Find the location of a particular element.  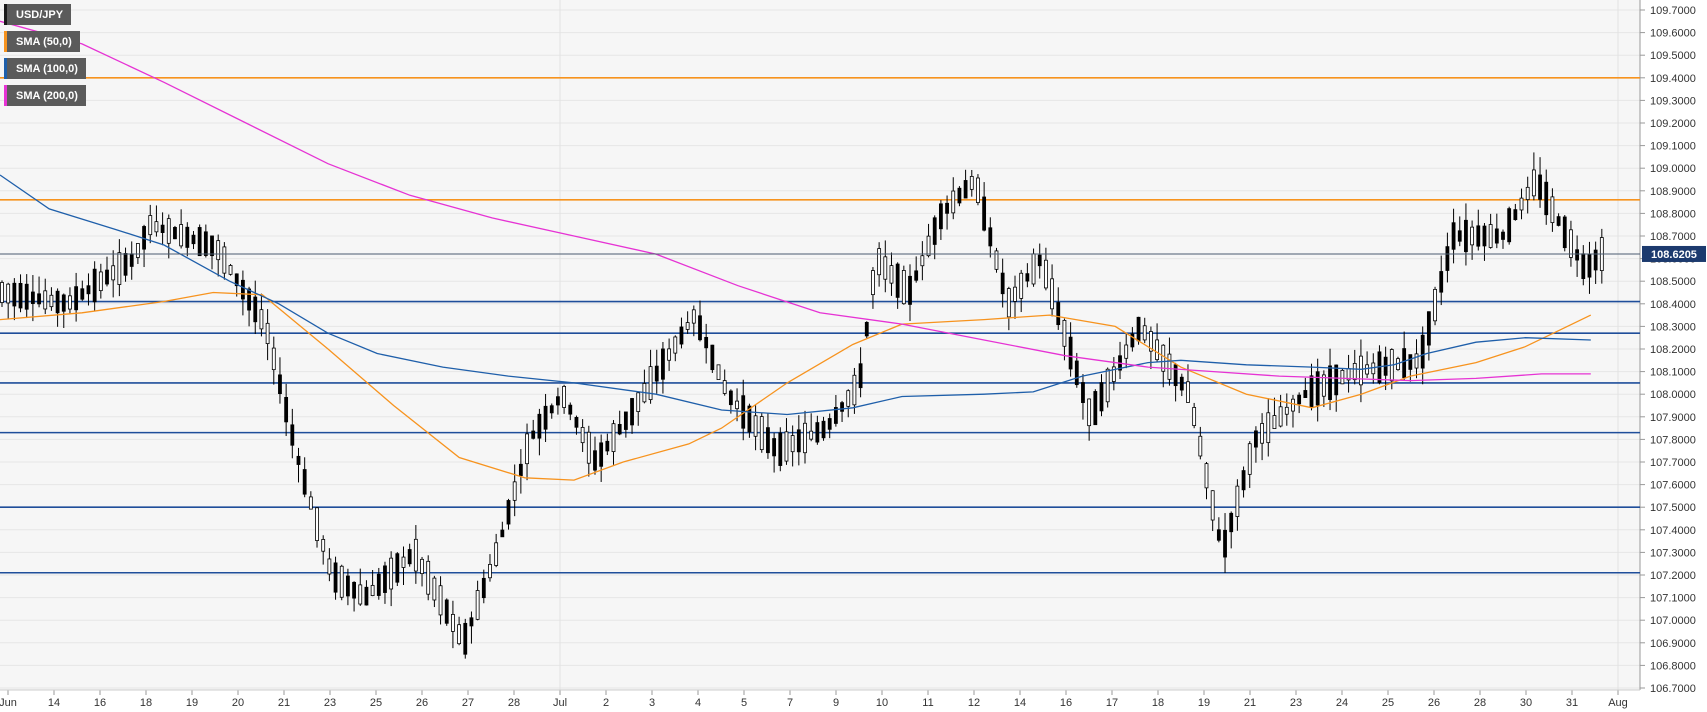

current-price-box is located at coordinates (1674, 253).